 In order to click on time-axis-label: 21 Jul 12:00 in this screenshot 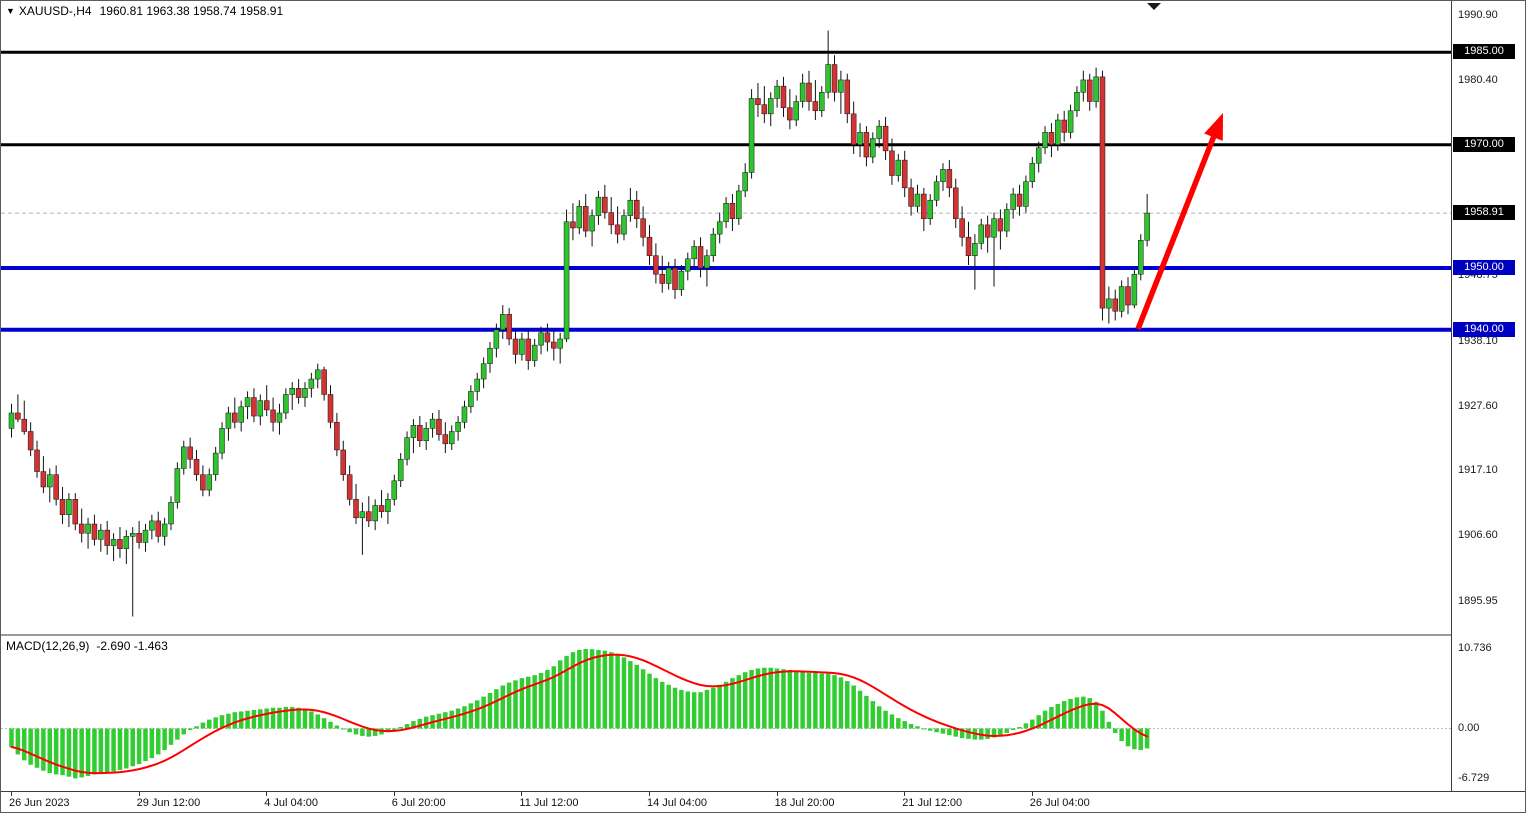, I will do `click(932, 803)`.